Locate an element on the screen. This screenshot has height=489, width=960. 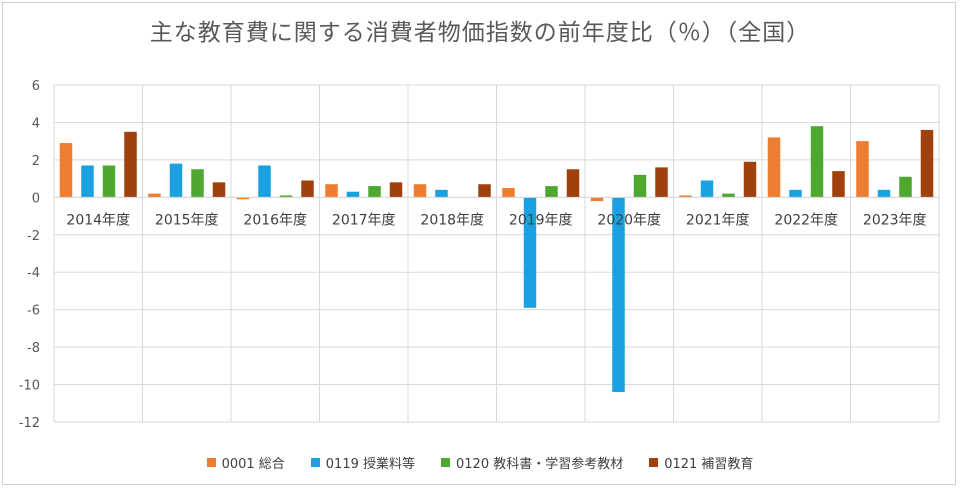
bar-3-2015年度 is located at coordinates (197, 183).